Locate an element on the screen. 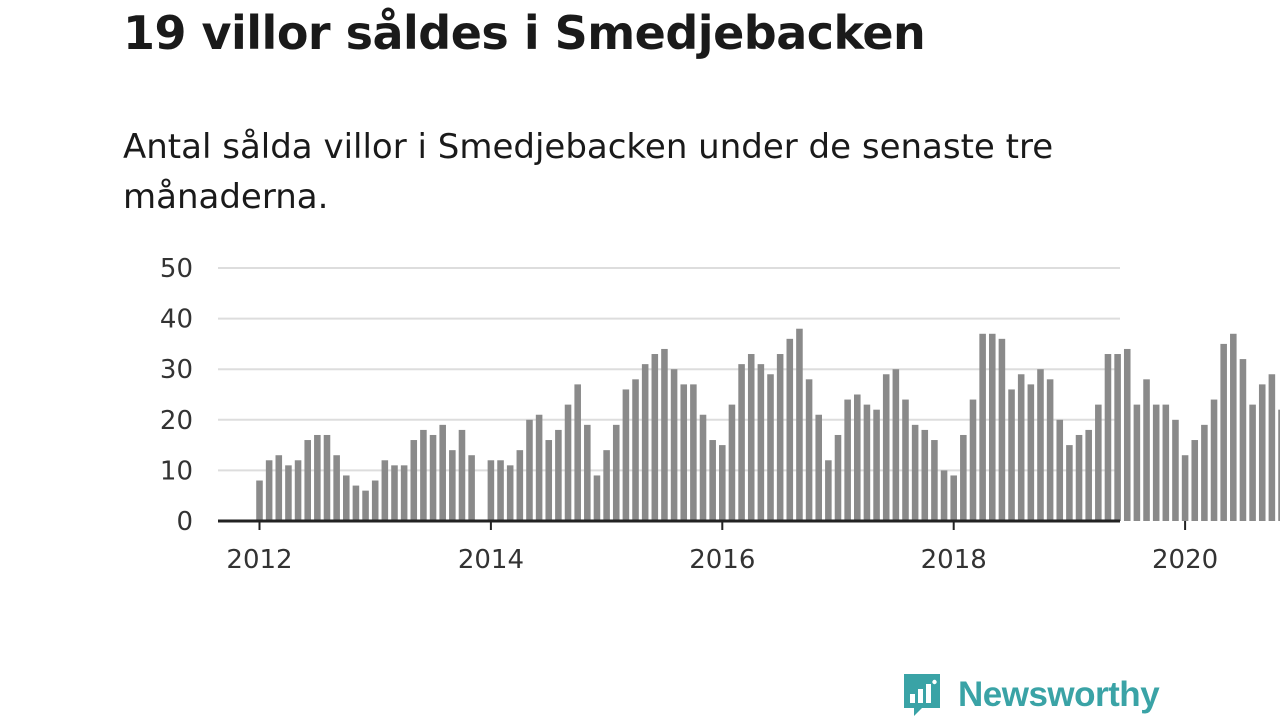  x-tick-label: 2018 is located at coordinates (954, 560).